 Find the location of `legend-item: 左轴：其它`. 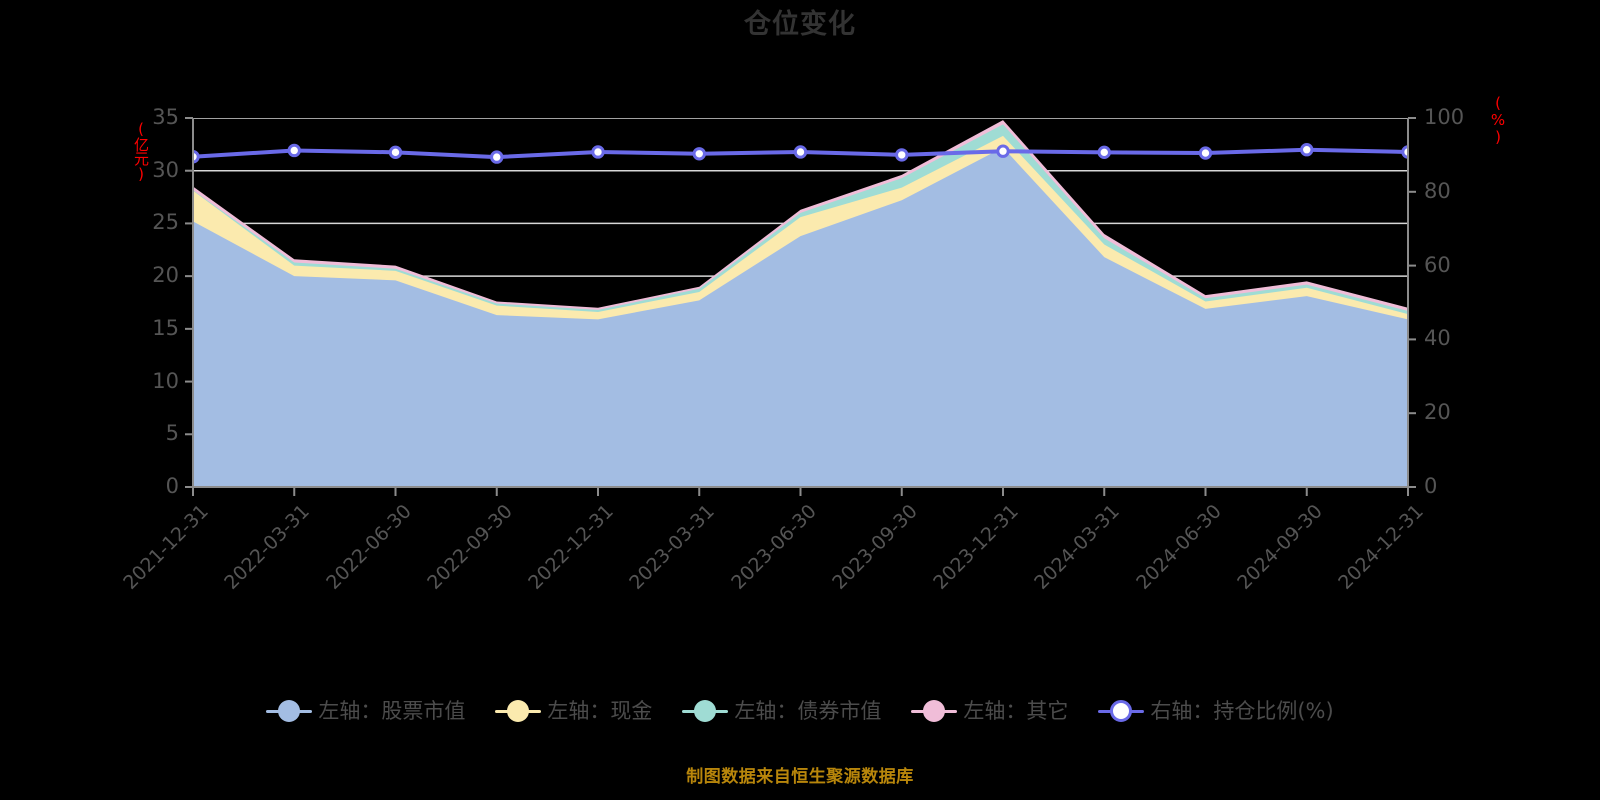

legend-item: 左轴：其它 is located at coordinates (989, 711).